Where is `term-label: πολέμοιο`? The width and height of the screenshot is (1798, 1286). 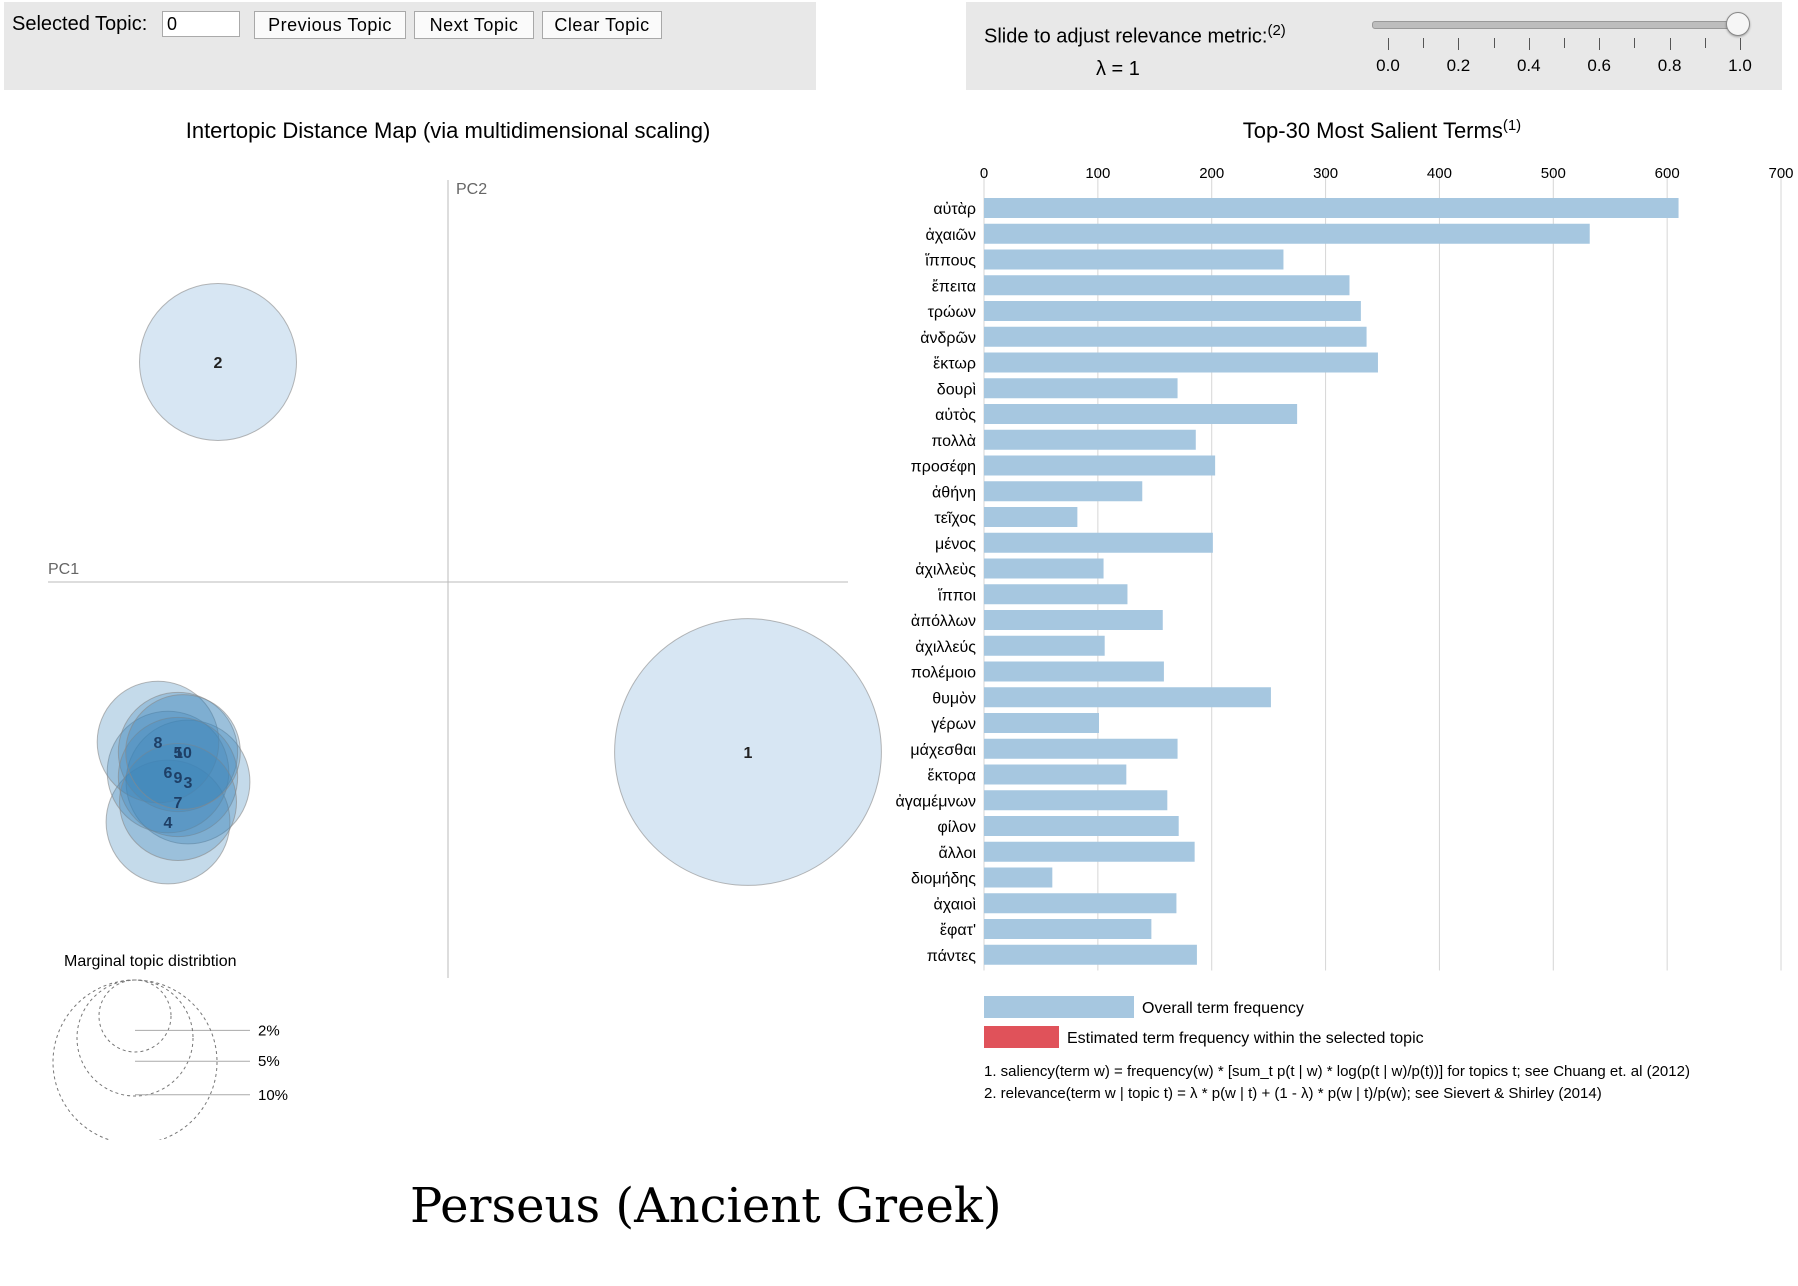
term-label: πολέμοιο is located at coordinates (943, 673).